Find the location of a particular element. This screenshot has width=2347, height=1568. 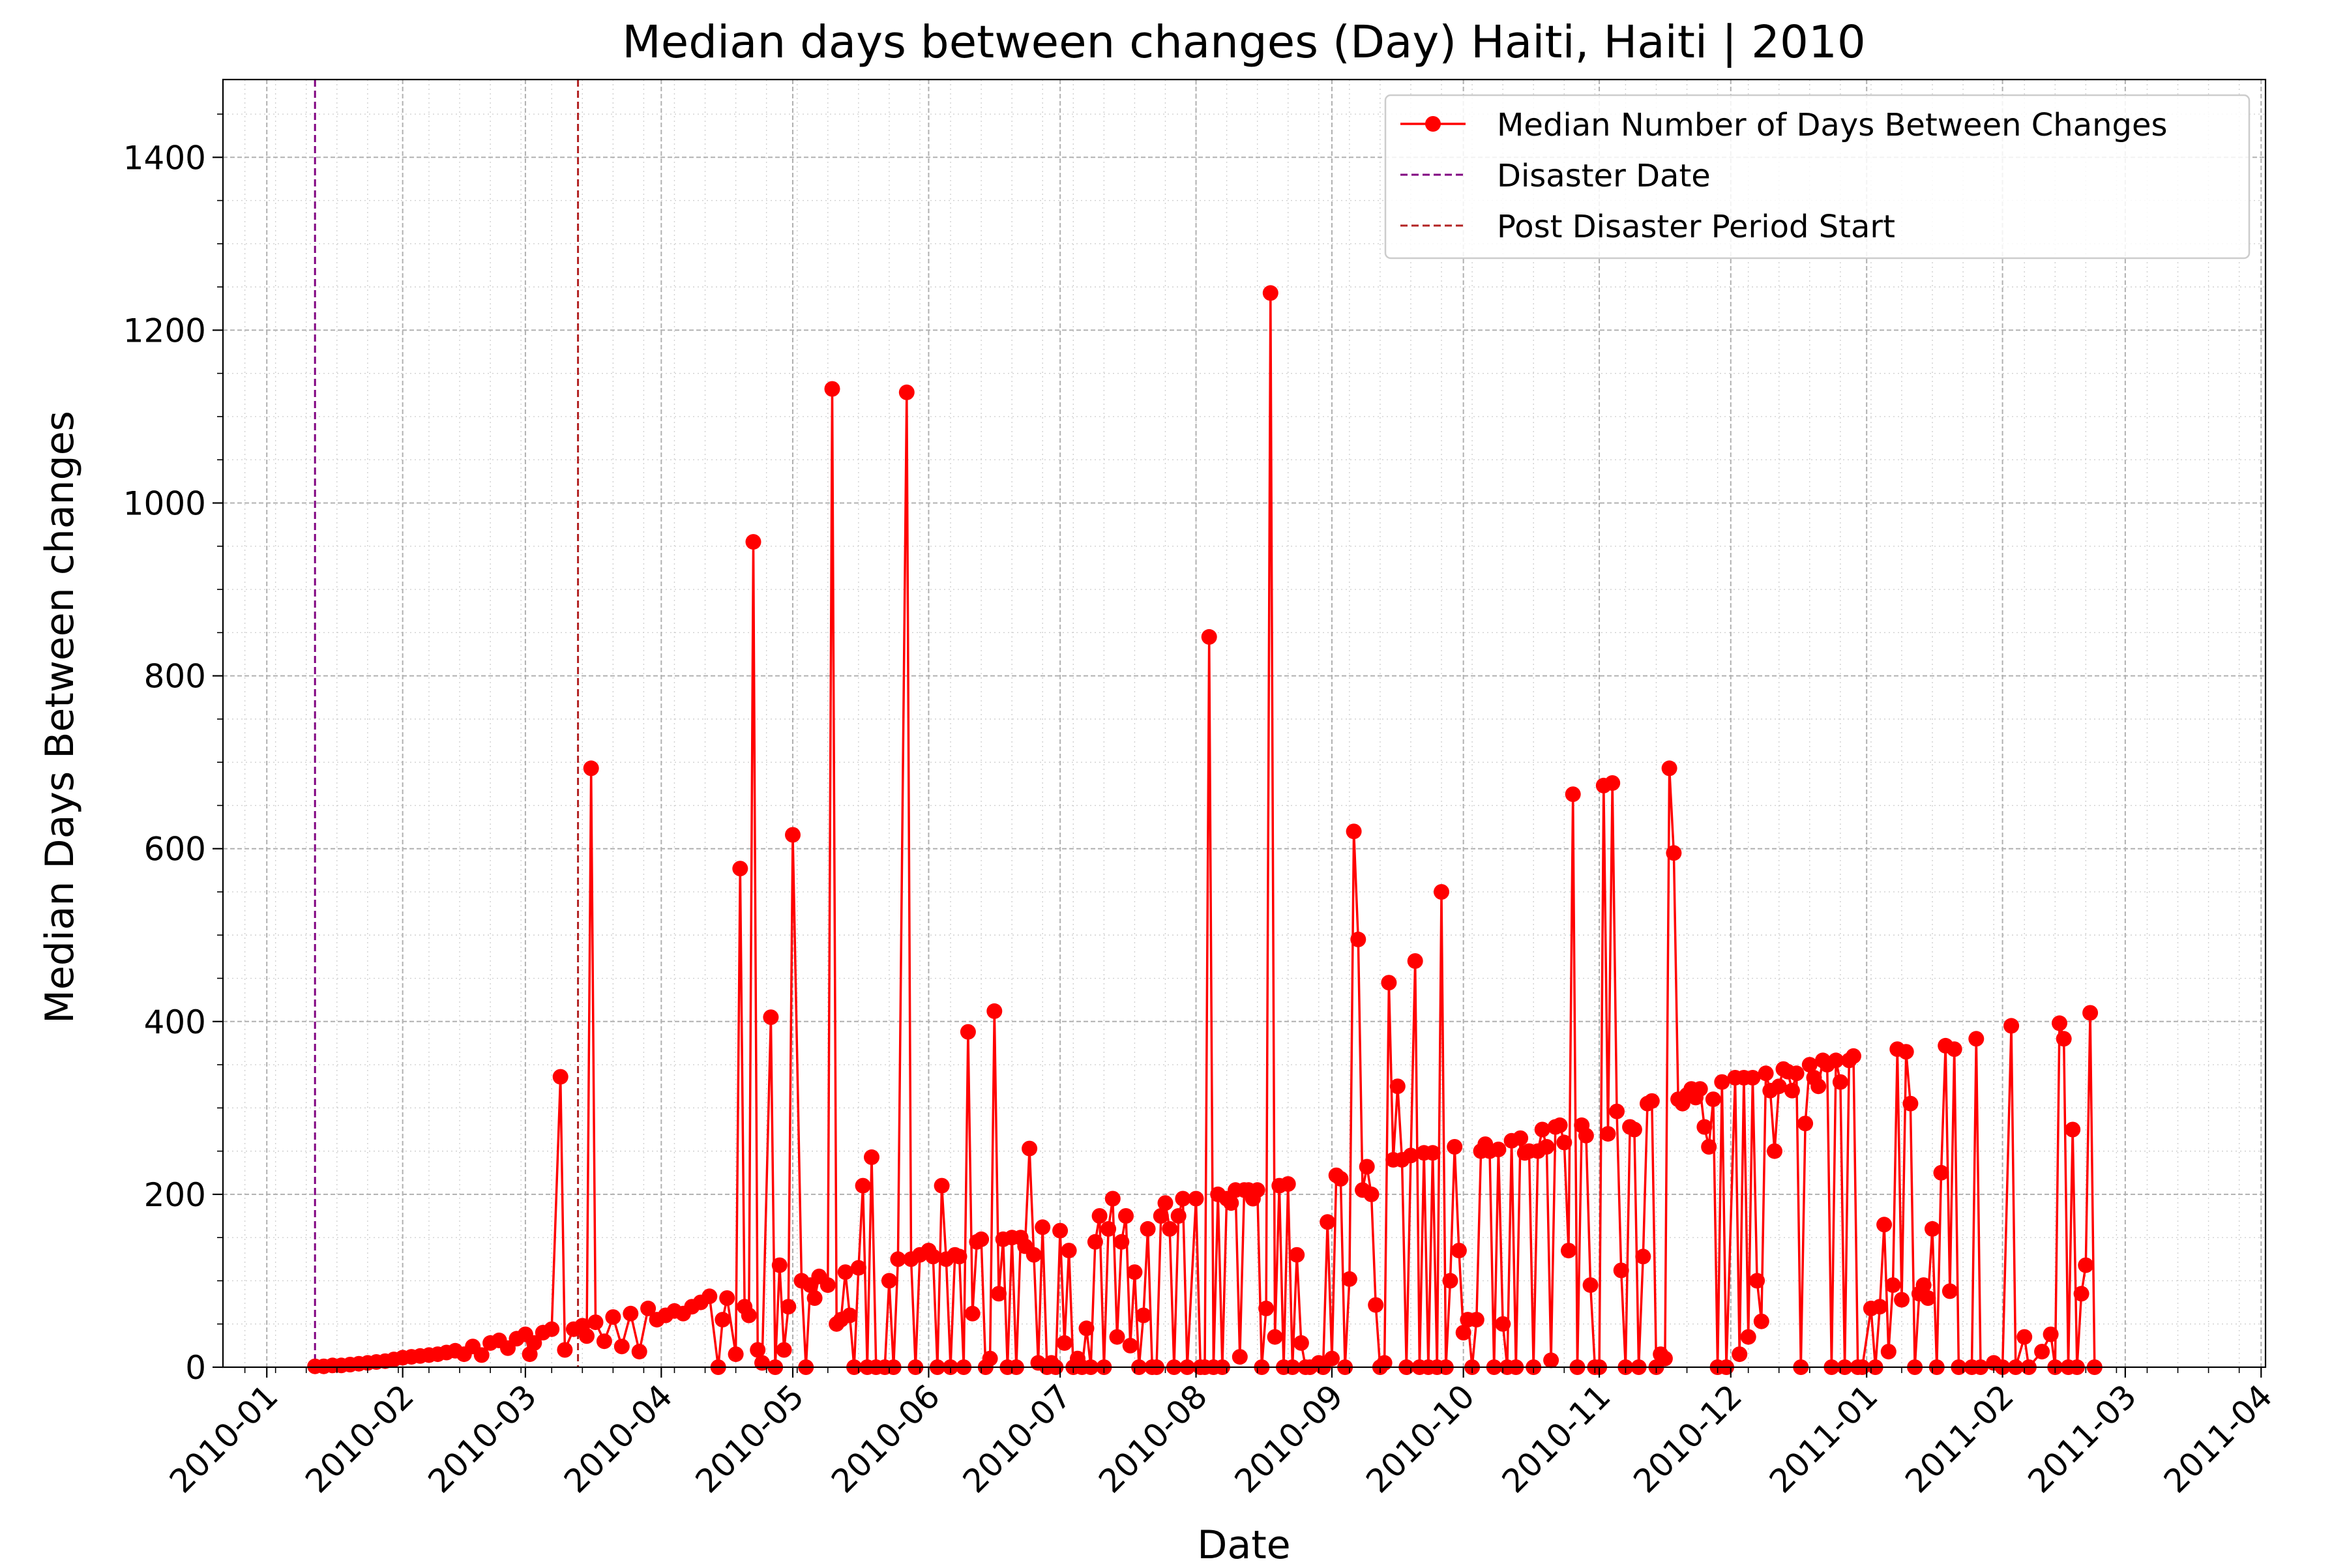

legend-series-label: Median Number of Days Between Changes is located at coordinates (1832, 125).